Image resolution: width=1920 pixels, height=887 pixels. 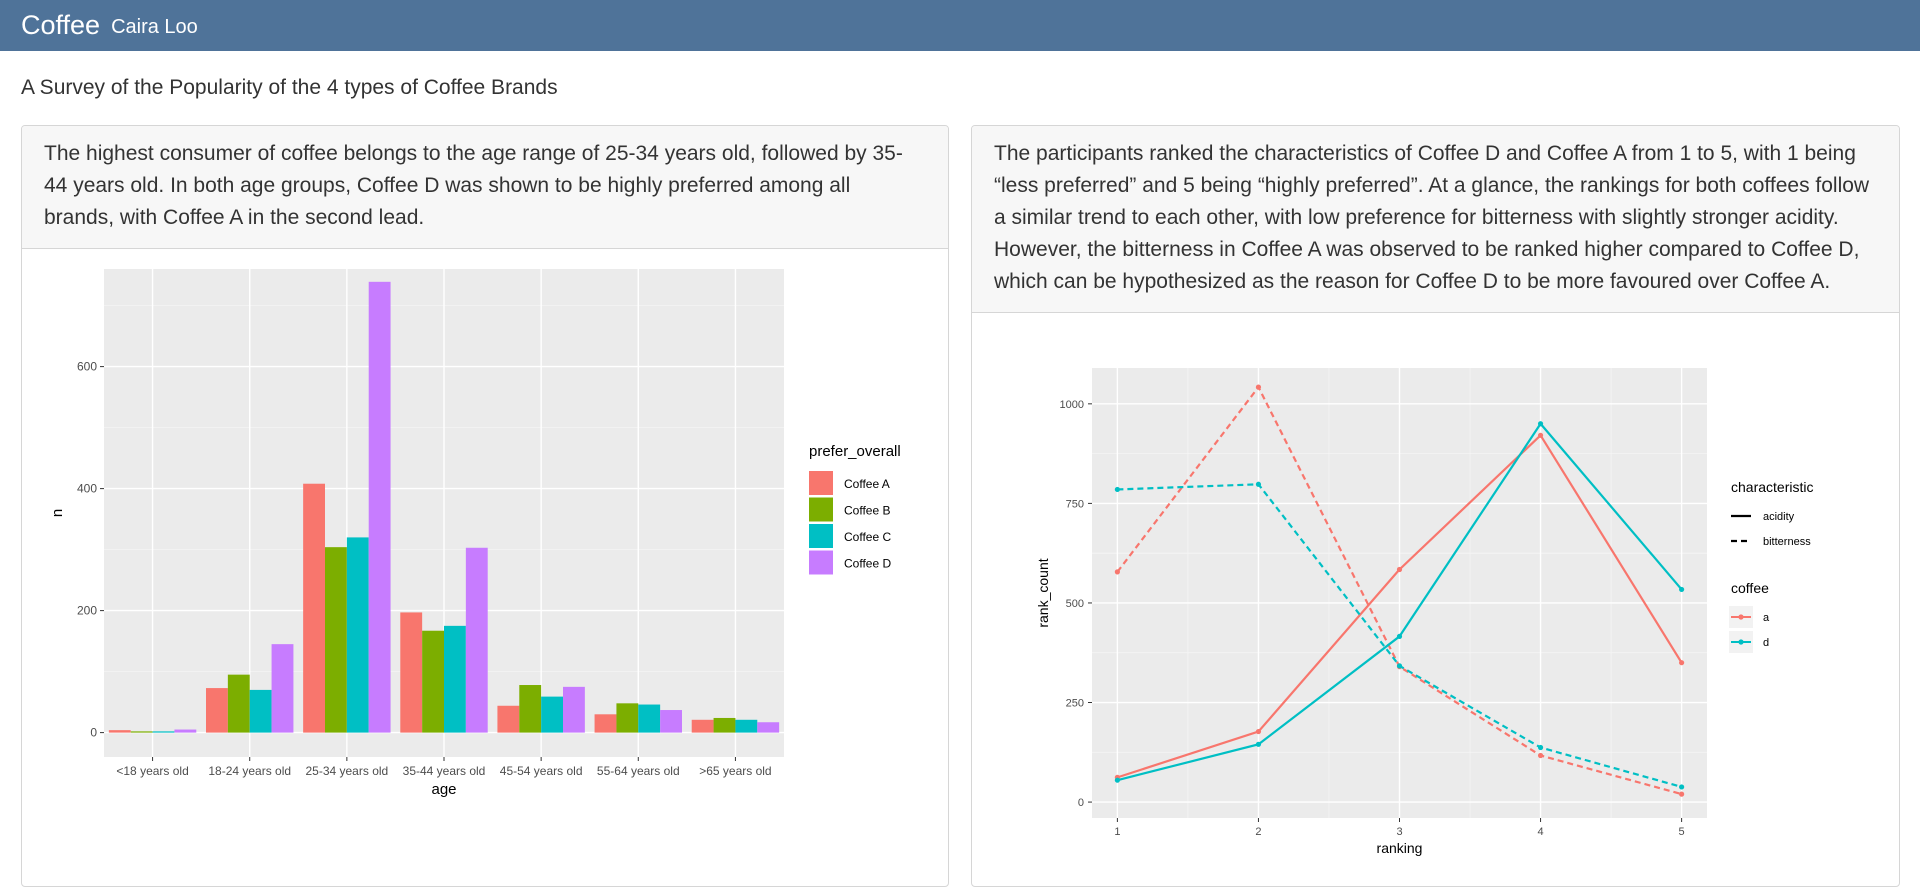 What do you see at coordinates (1117, 832) in the screenshot?
I see `x-tick-label: 1` at bounding box center [1117, 832].